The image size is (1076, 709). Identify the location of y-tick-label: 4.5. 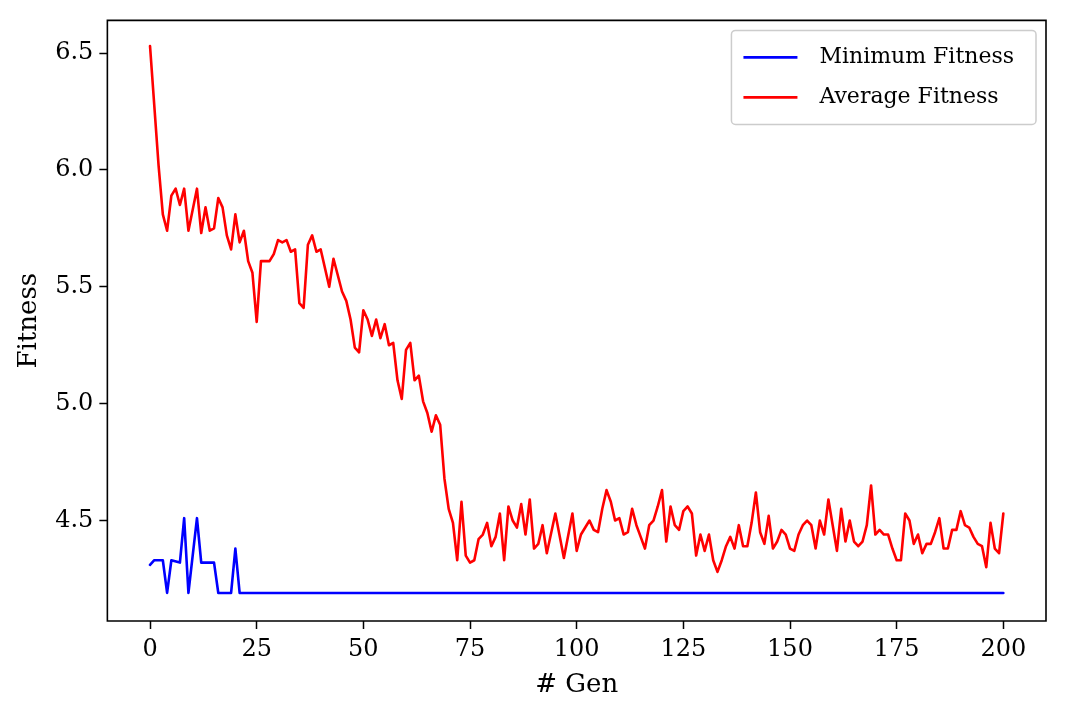
(74, 518).